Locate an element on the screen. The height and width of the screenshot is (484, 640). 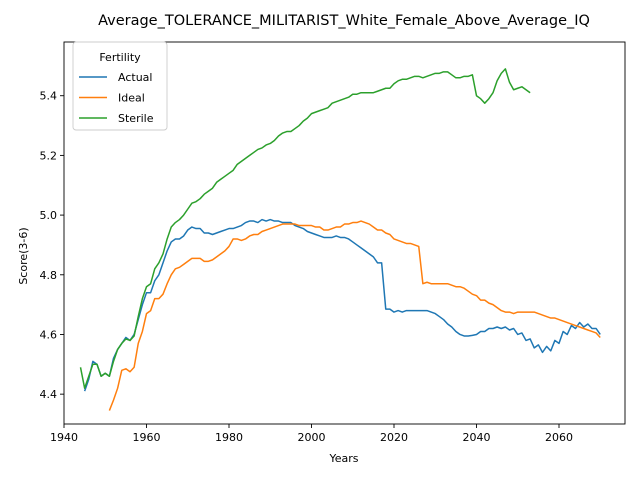
legend-box is located at coordinates (120, 86).